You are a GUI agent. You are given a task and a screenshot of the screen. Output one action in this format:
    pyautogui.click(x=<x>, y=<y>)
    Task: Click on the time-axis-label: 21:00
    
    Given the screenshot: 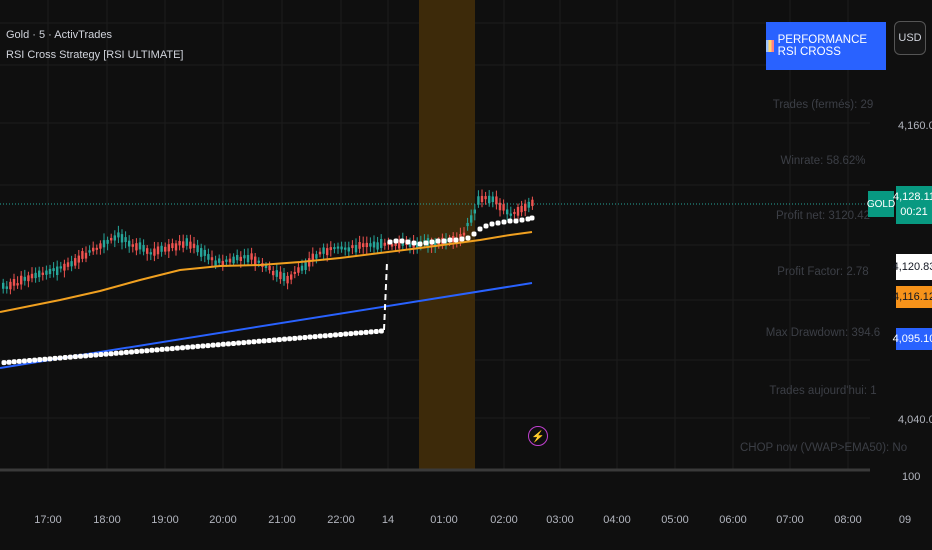 What is the action you would take?
    pyautogui.click(x=282, y=520)
    